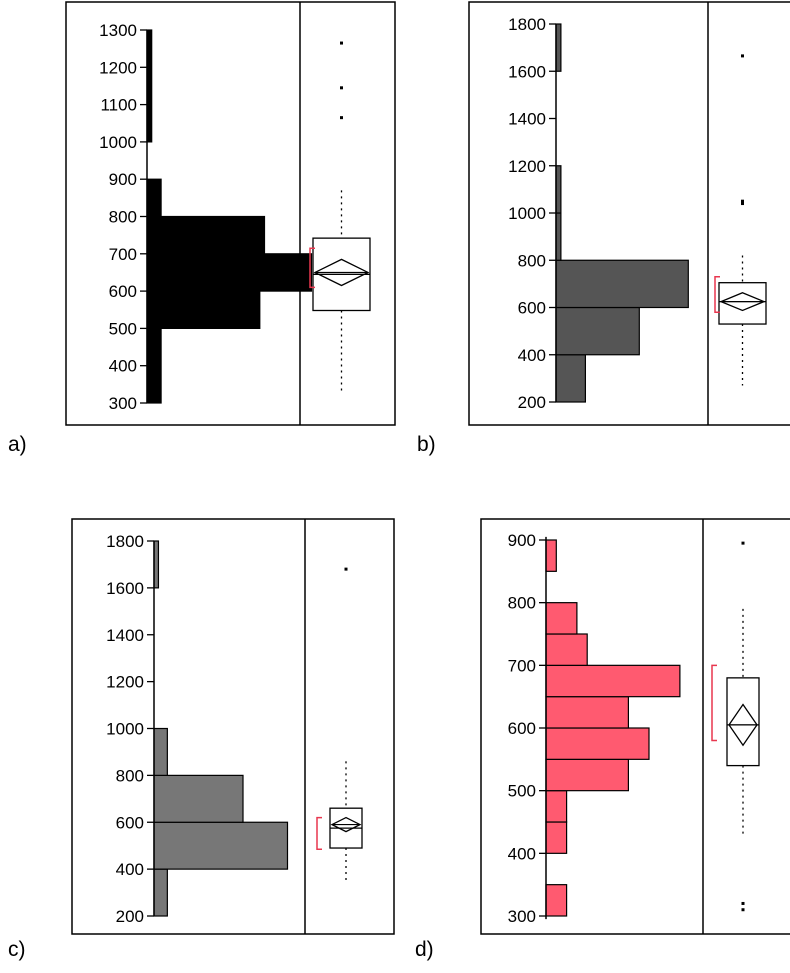 Image resolution: width=790 pixels, height=973 pixels. Describe the element at coordinates (118, 30) in the screenshot. I see `y-tick-label: 1300` at that location.